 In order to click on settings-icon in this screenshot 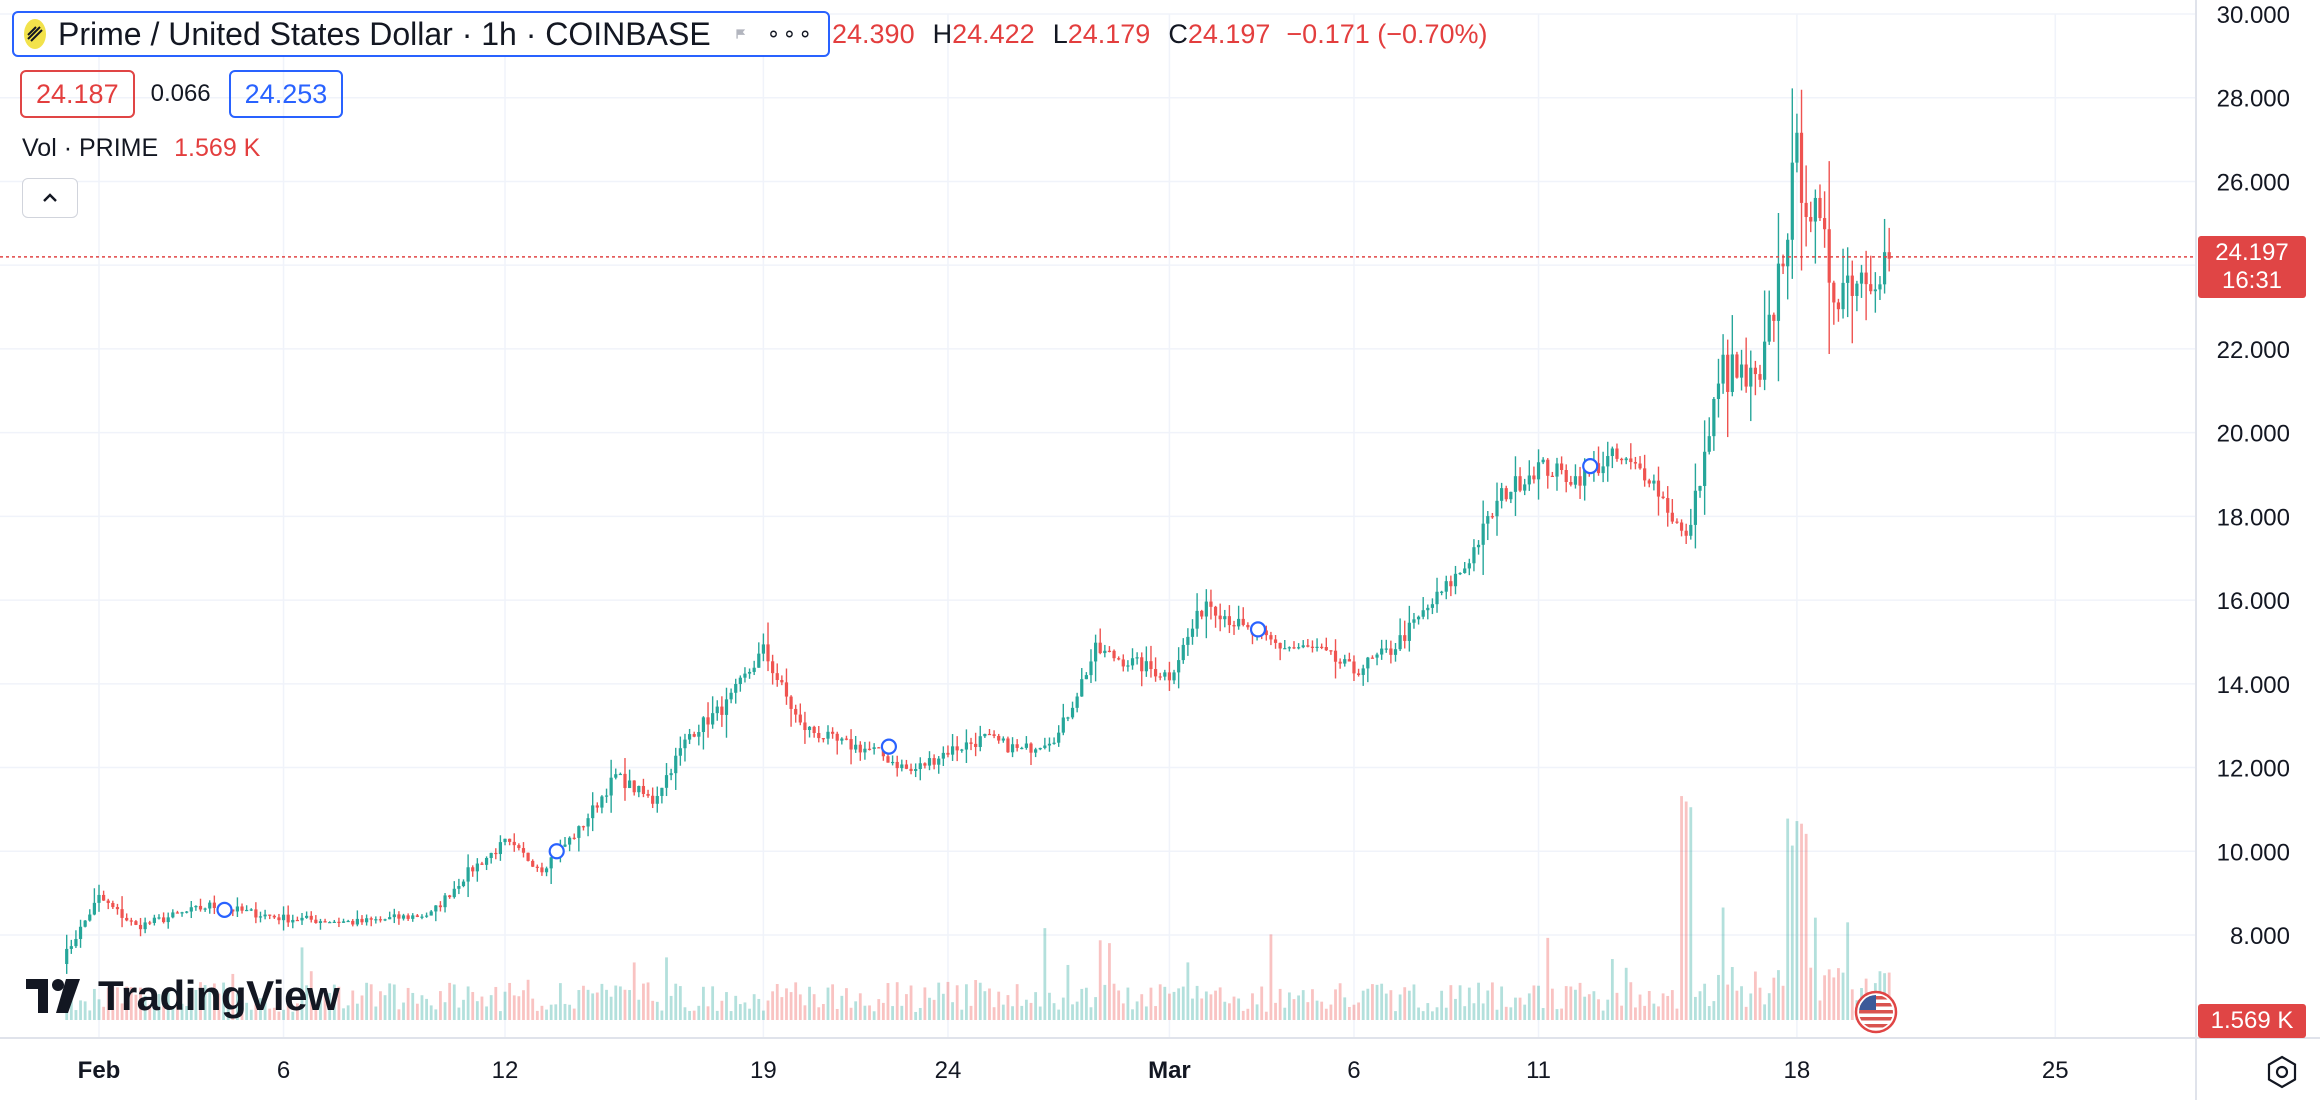, I will do `click(2282, 1072)`.